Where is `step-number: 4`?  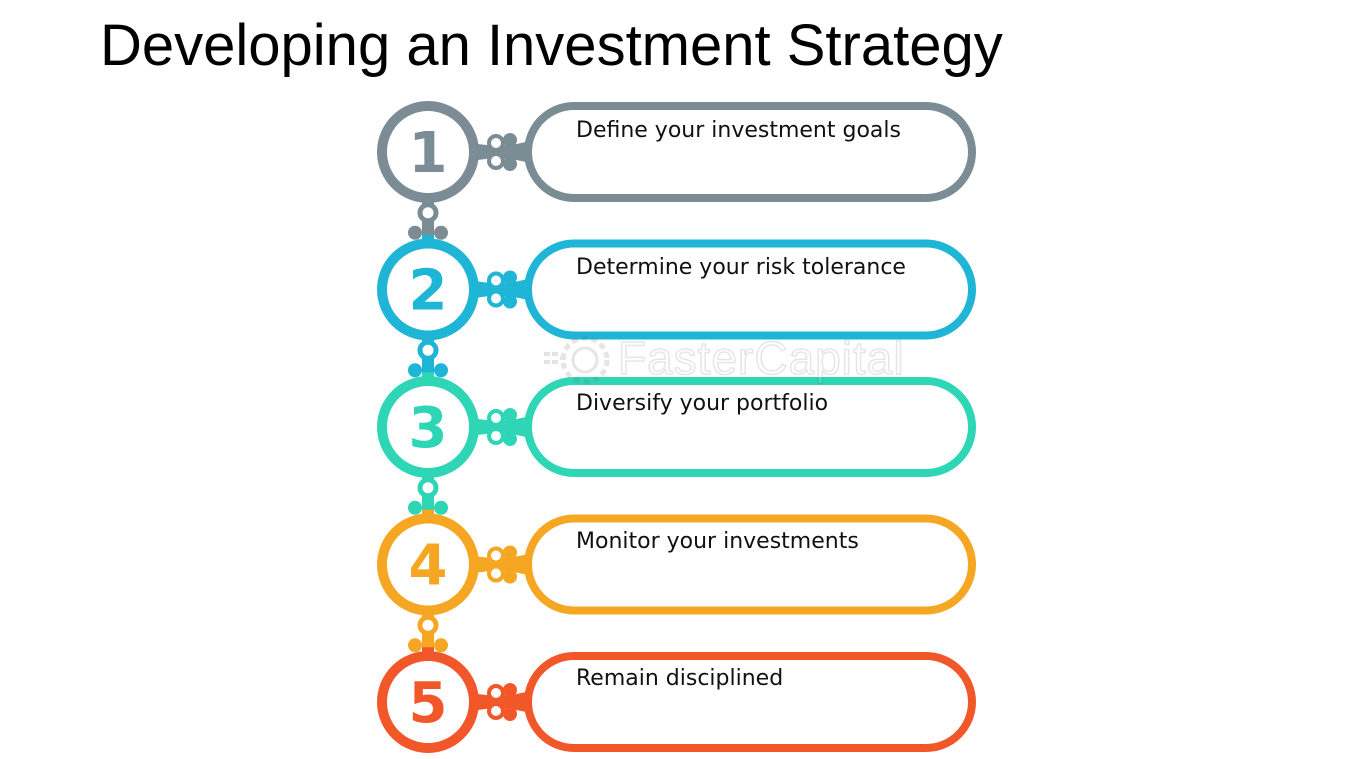
step-number: 4 is located at coordinates (428, 566).